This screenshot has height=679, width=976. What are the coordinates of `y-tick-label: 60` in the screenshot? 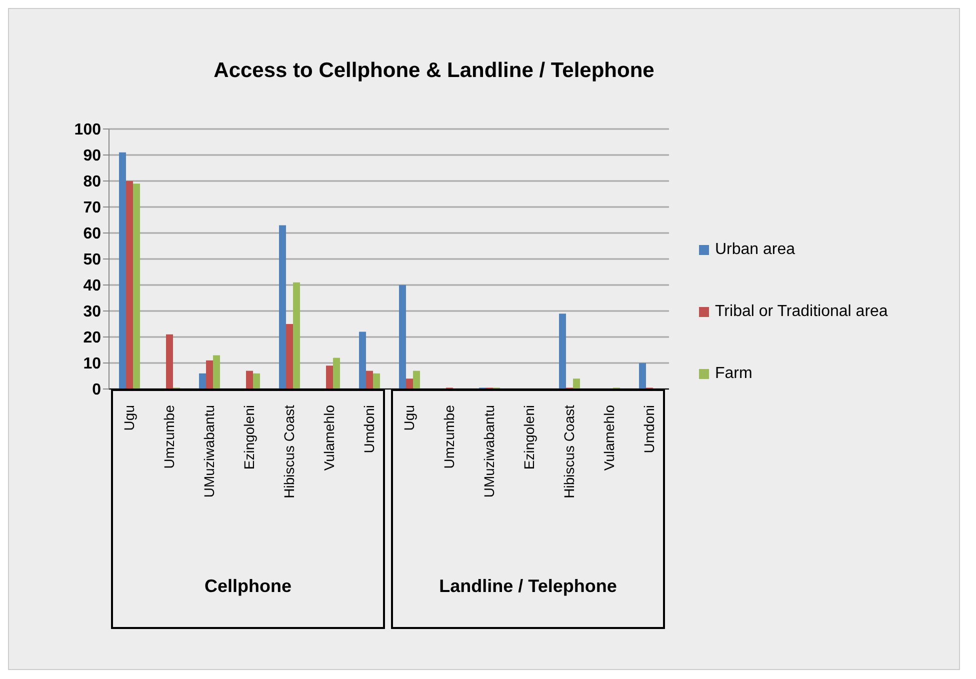 It's located at (92, 234).